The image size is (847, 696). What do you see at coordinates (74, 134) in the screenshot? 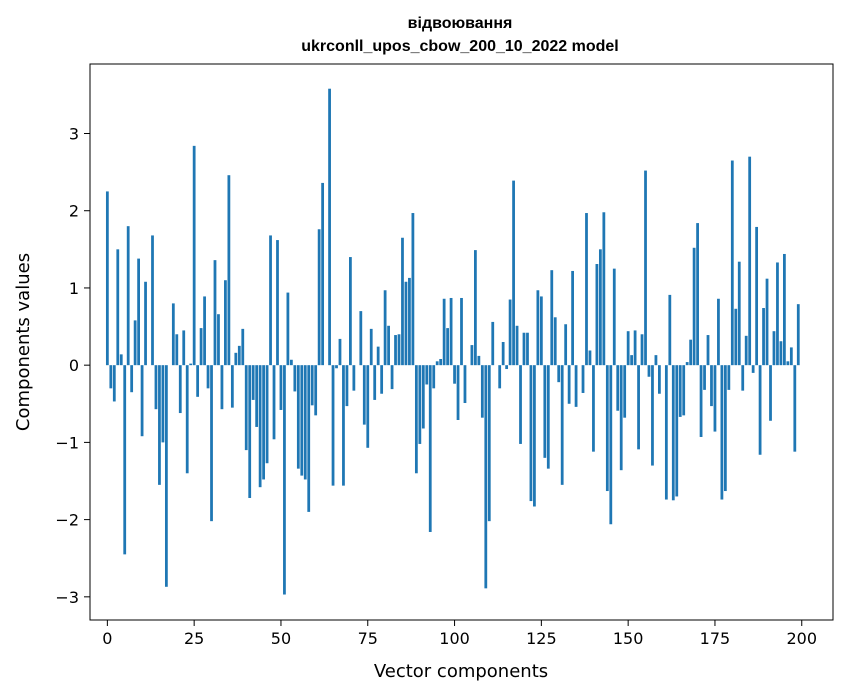
I see `y-tick-label-3: 3` at bounding box center [74, 134].